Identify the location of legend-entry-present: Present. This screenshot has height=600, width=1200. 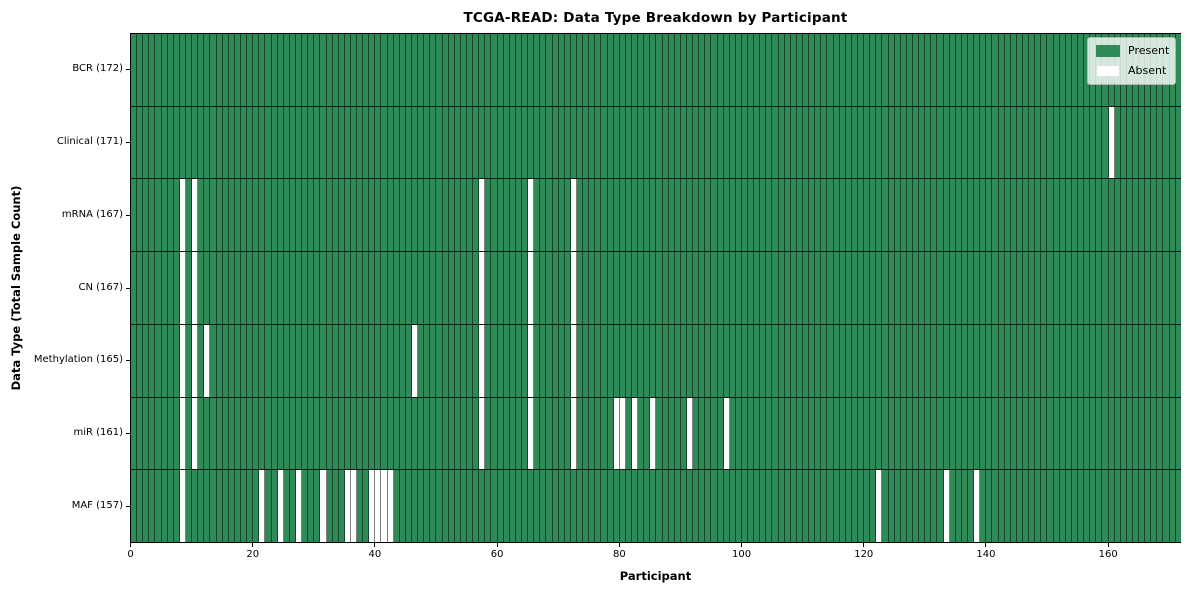
(1132, 51).